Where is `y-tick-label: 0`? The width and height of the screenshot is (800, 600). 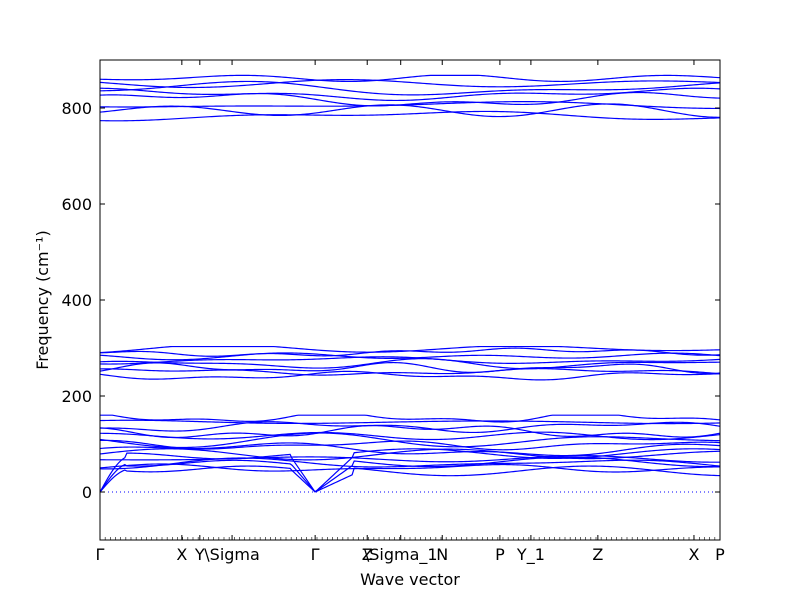
y-tick-label: 0 is located at coordinates (87, 492).